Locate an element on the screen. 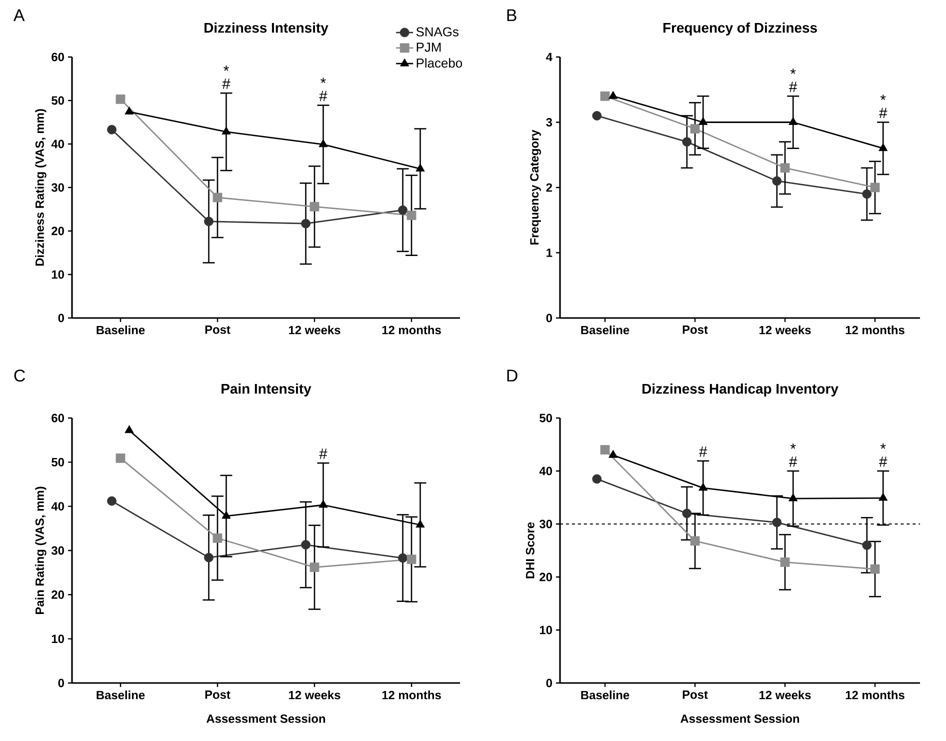 The image size is (946, 741). chart-title: Frequency of Dizziness is located at coordinates (740, 29).